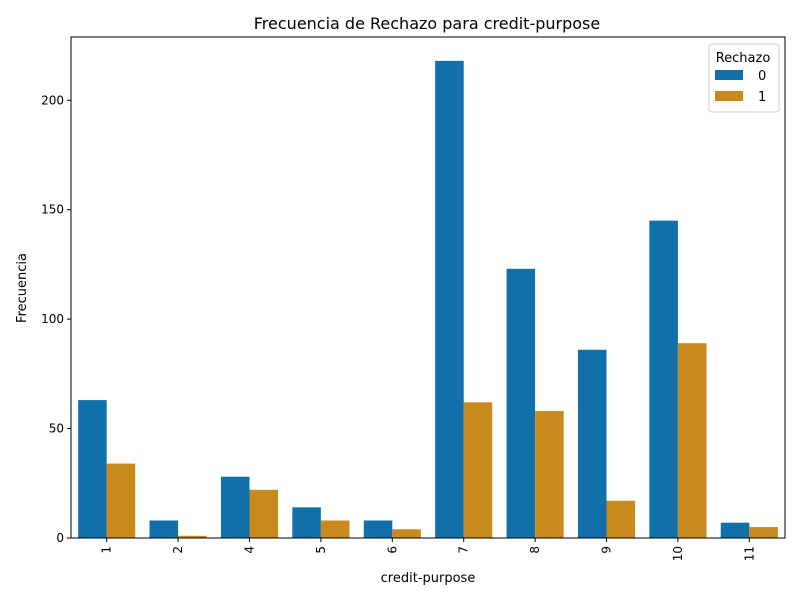  Describe the element at coordinates (22, 288) in the screenshot. I see `y-axis-label: Frecuencia` at that location.